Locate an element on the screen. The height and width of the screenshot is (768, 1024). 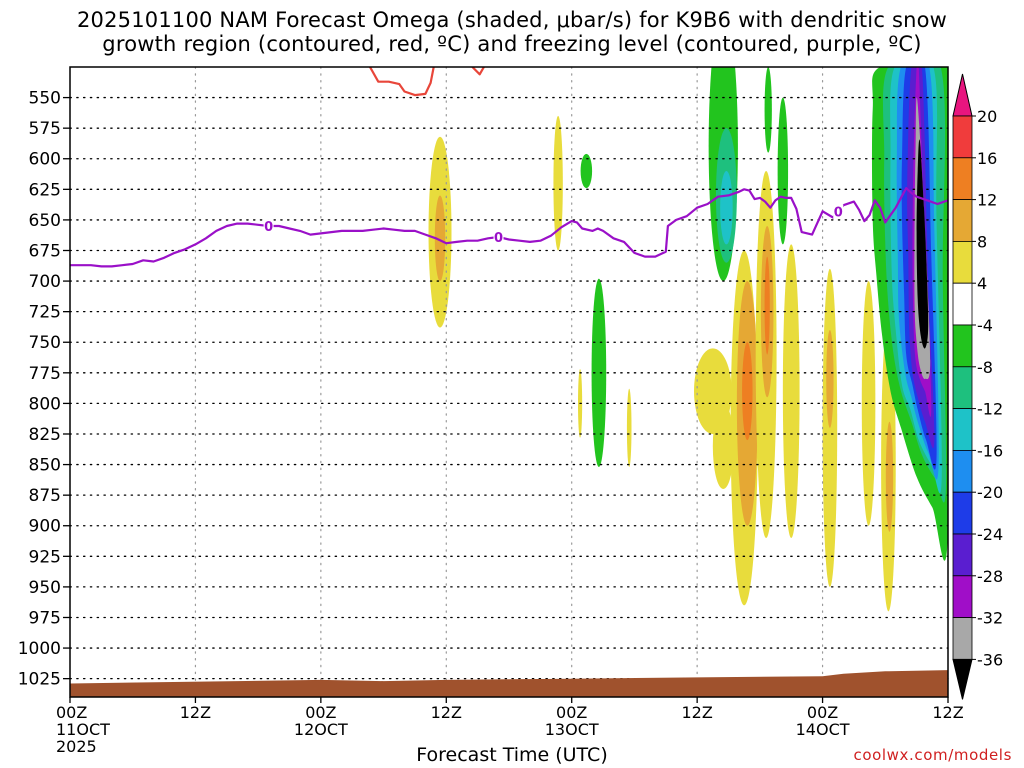
ground-fill is located at coordinates (509, 683).